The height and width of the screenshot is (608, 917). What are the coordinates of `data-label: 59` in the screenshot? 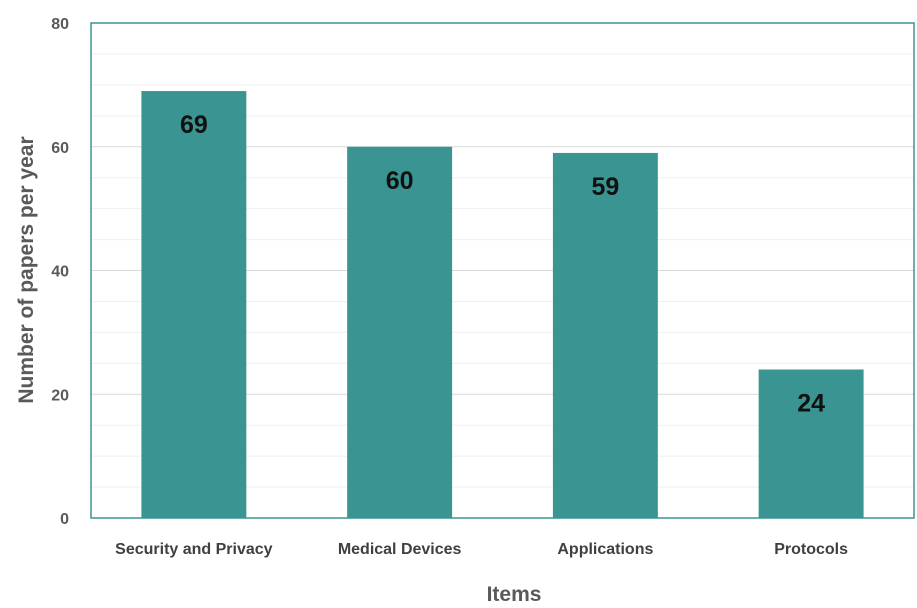 It's located at (605, 187).